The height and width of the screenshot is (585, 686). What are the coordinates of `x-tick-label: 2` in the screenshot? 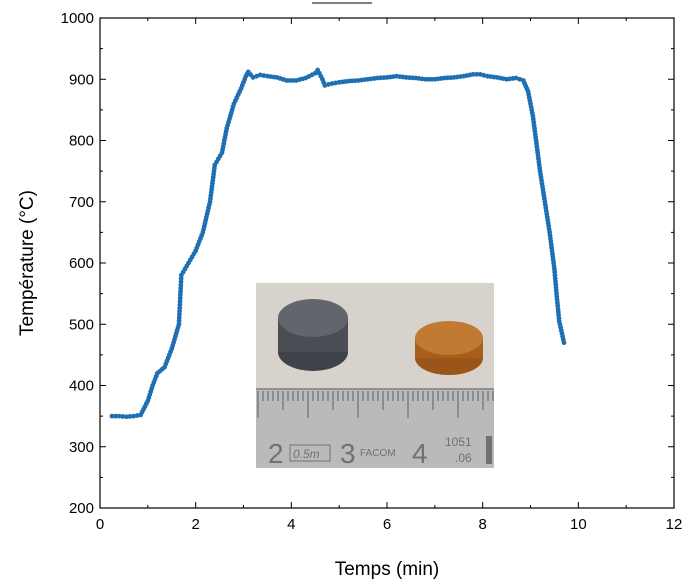 It's located at (195, 524).